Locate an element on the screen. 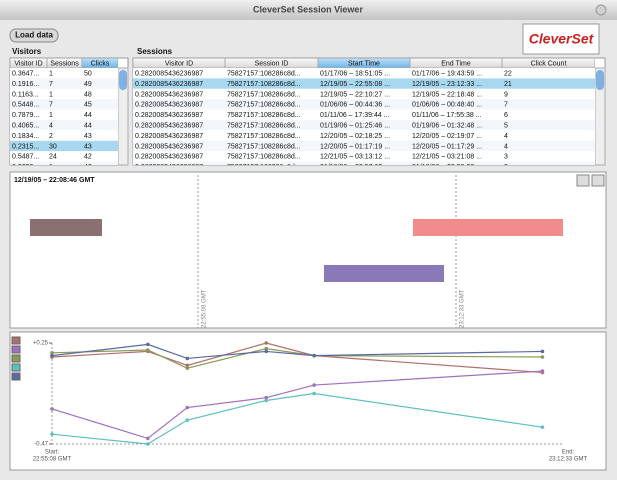 This screenshot has height=480, width=617. table-cell: 3 is located at coordinates (506, 157).